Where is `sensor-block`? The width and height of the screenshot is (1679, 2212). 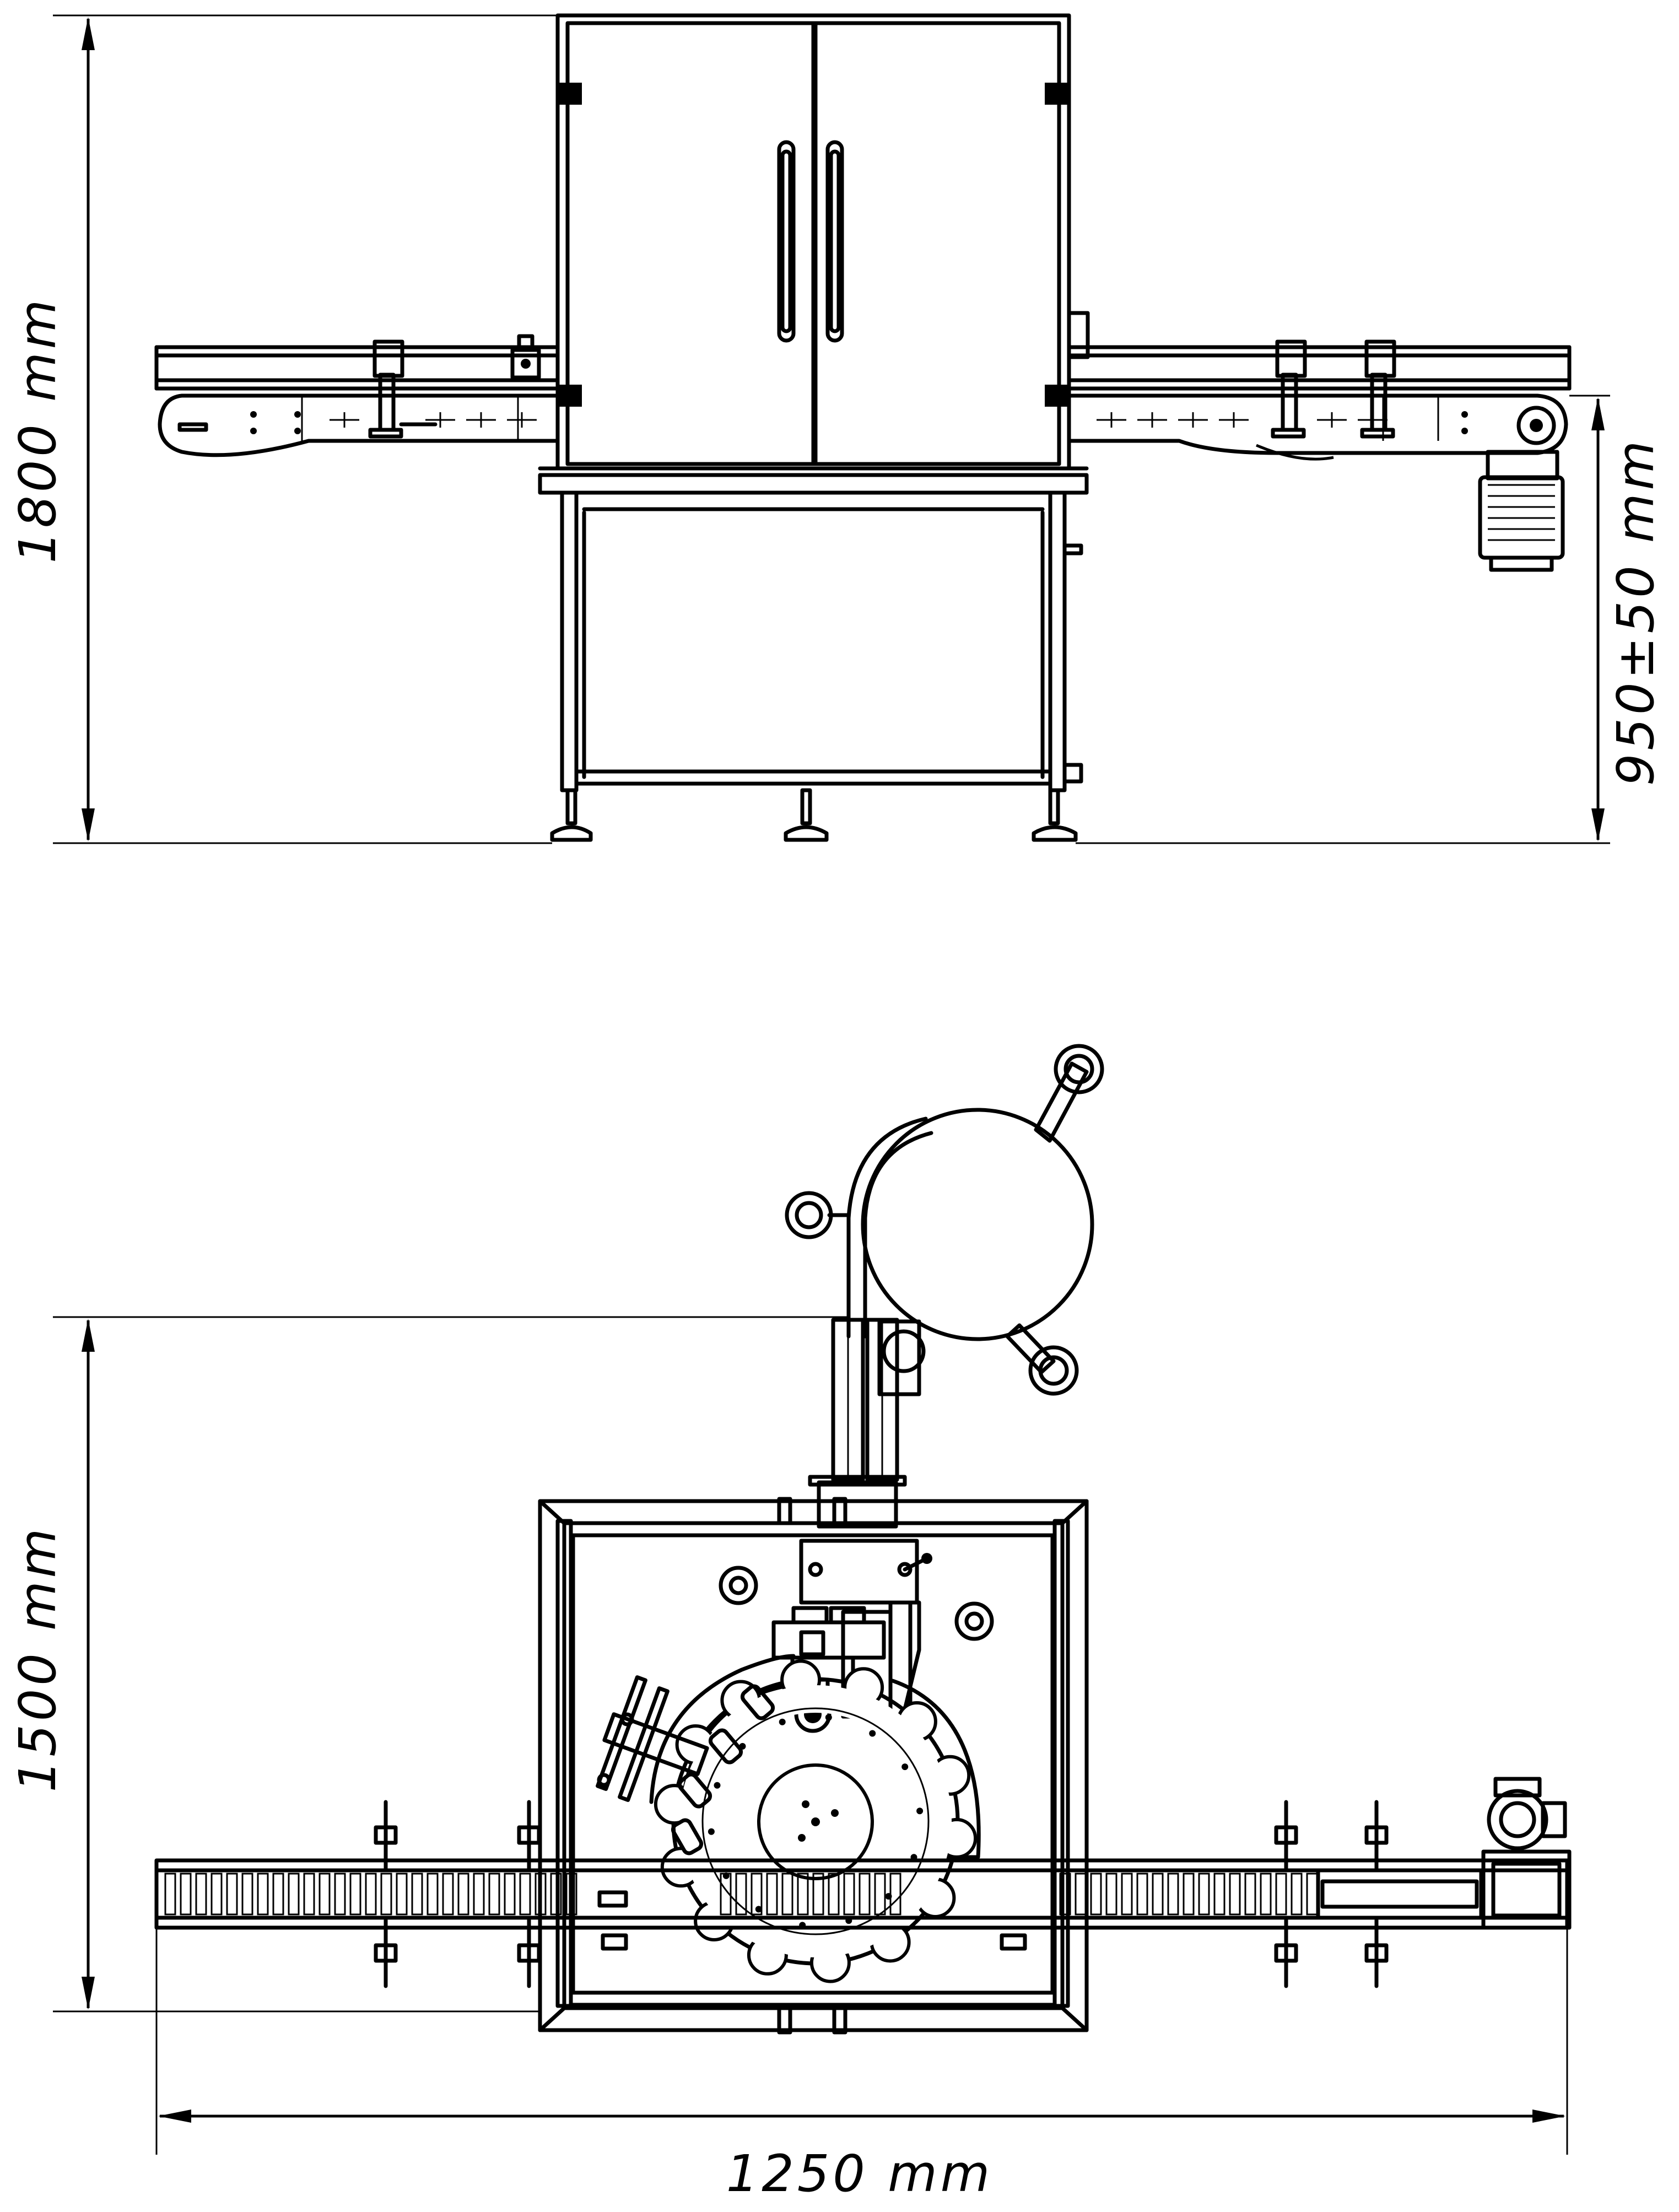
sensor-block is located at coordinates (525, 357).